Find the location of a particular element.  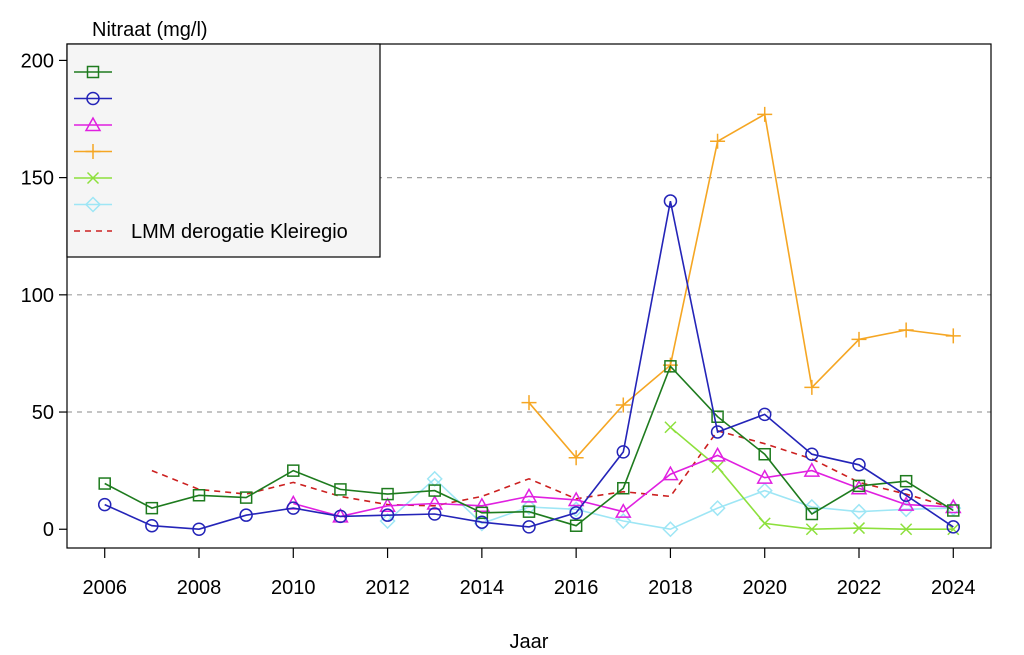

y-tick-label: 0 is located at coordinates (48, 530).